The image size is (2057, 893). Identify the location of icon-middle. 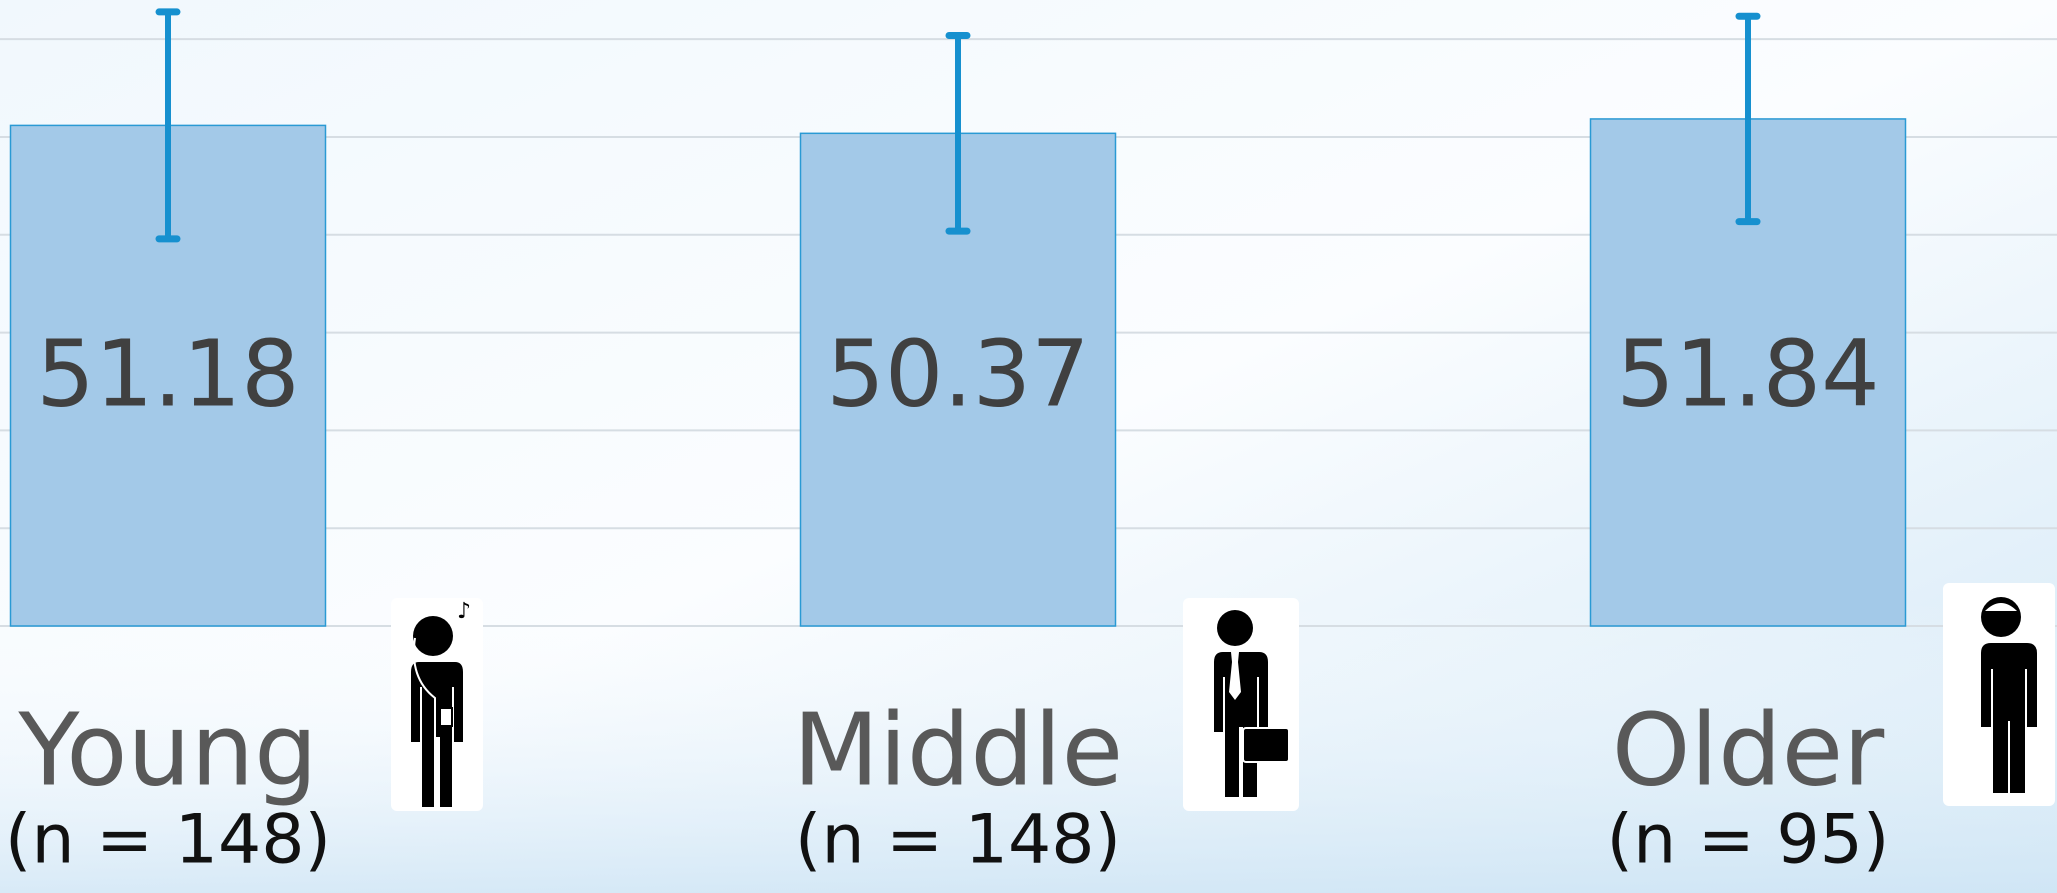
(1241, 704).